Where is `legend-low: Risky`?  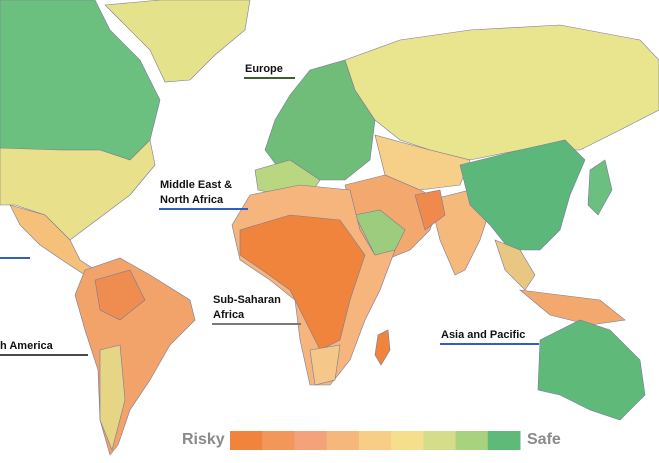 legend-low: Risky is located at coordinates (203, 439).